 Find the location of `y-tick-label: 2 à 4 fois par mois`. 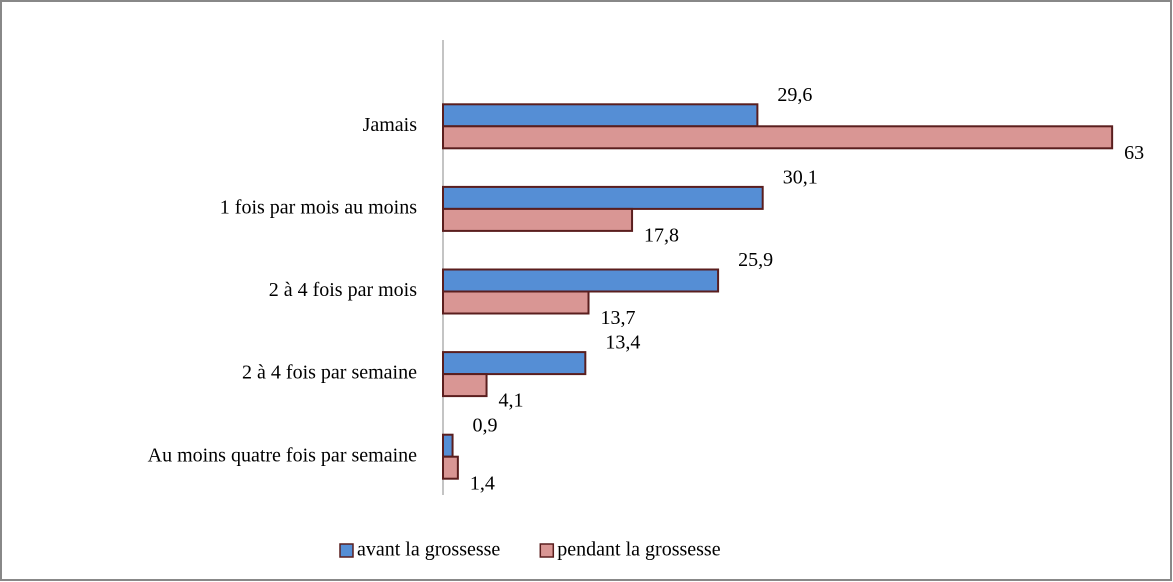

y-tick-label: 2 à 4 fois par mois is located at coordinates (343, 290).